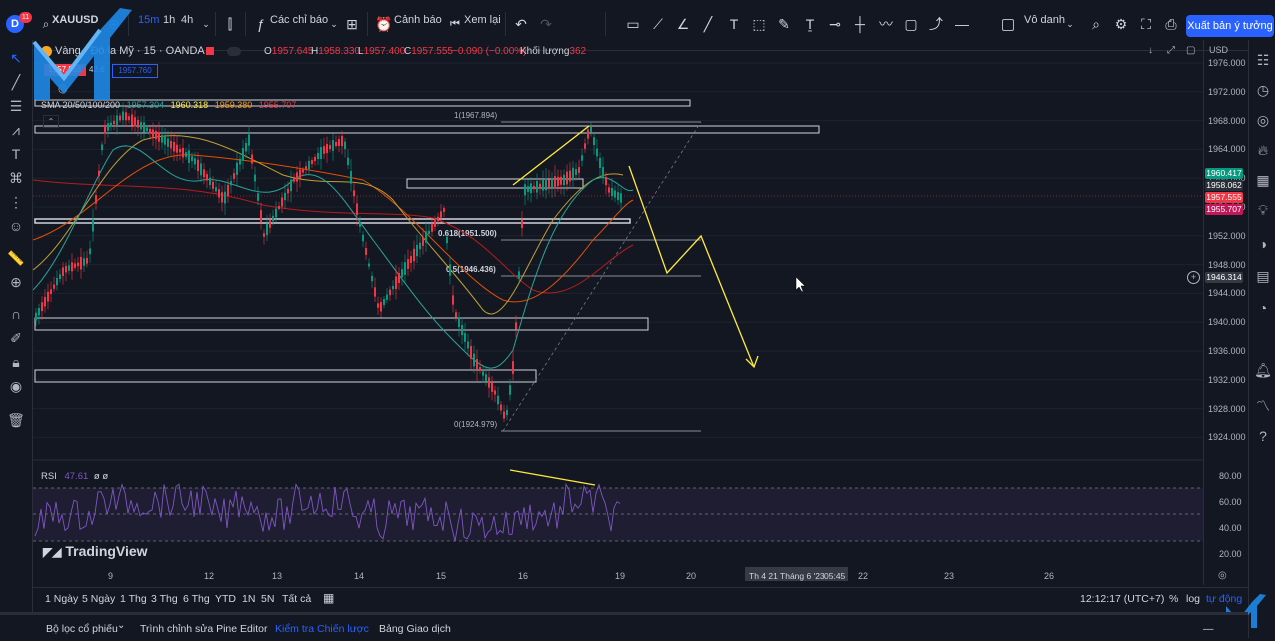 Image resolution: width=1275 pixels, height=641 pixels. I want to click on magnet-icon: ∩, so click(16, 314).